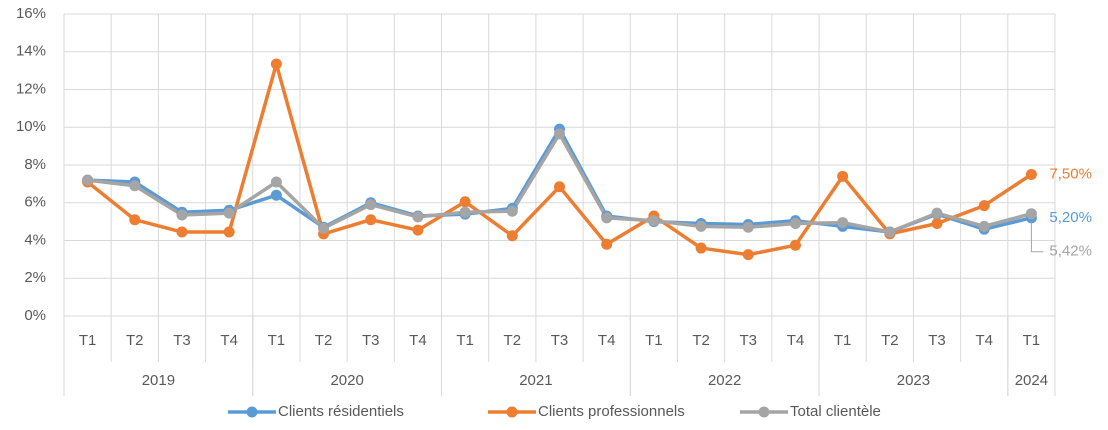 This screenshot has width=1108, height=430. What do you see at coordinates (35, 315) in the screenshot?
I see `y-tick-label: 0%` at bounding box center [35, 315].